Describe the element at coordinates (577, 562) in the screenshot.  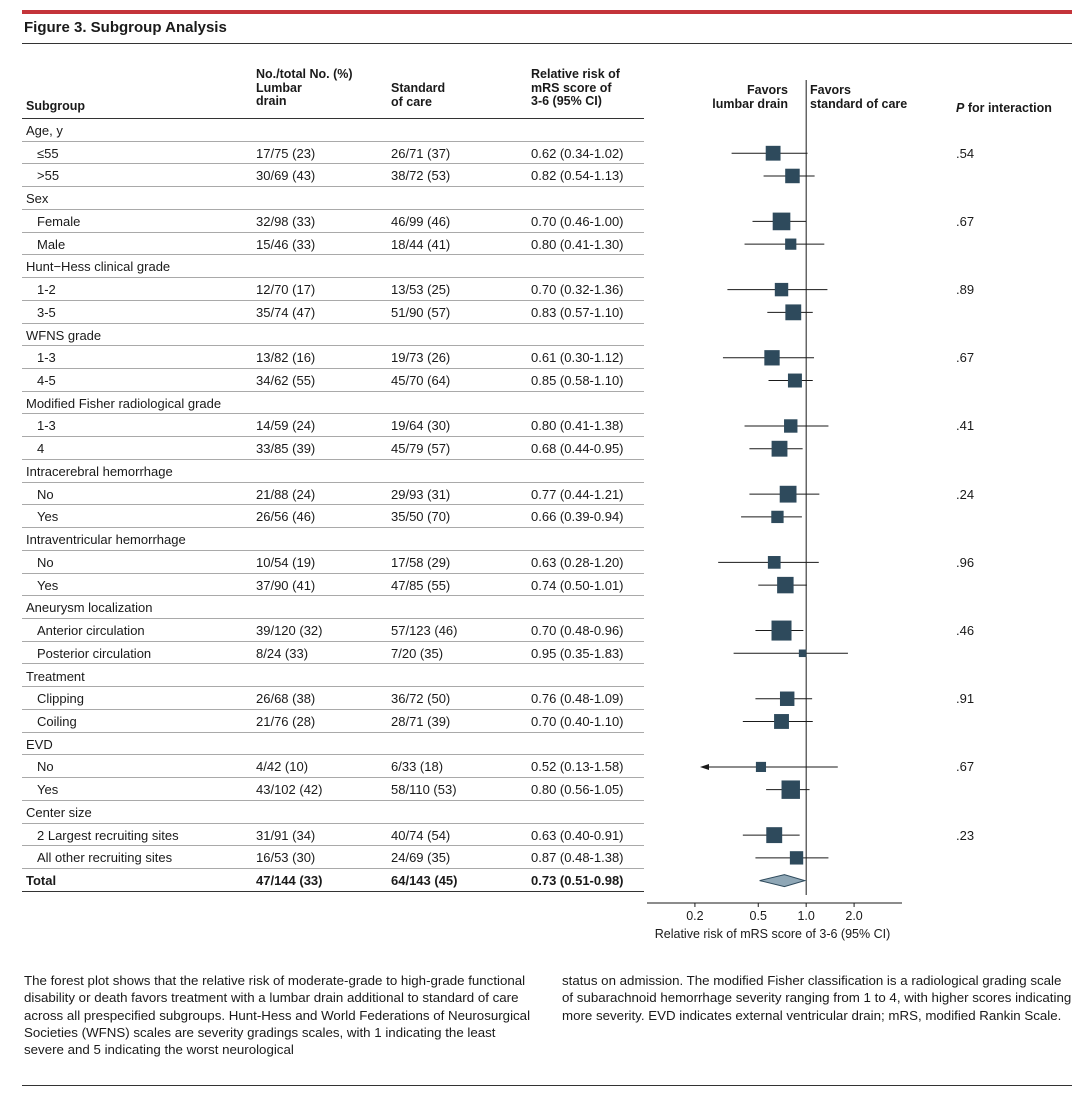
I see `relative-risk-ci: 0.63 (0.28-1.20)` at that location.